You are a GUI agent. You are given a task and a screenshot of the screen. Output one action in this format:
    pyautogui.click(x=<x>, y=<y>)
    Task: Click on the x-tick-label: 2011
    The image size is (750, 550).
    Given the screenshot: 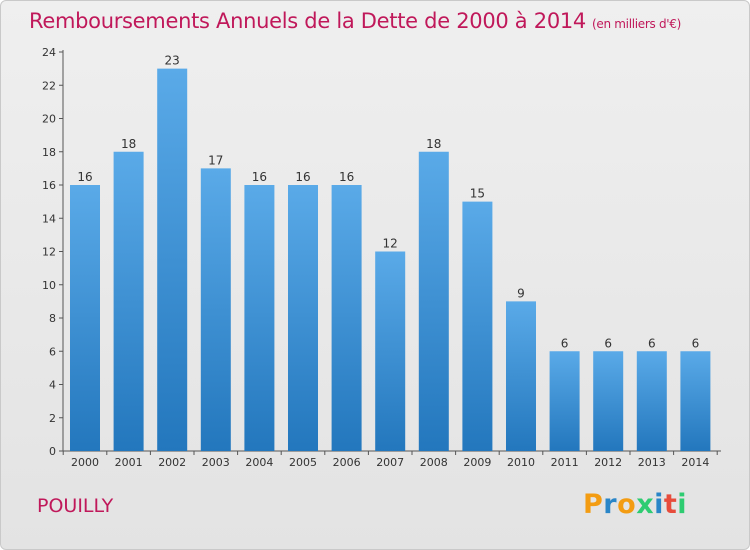 What is the action you would take?
    pyautogui.click(x=565, y=462)
    